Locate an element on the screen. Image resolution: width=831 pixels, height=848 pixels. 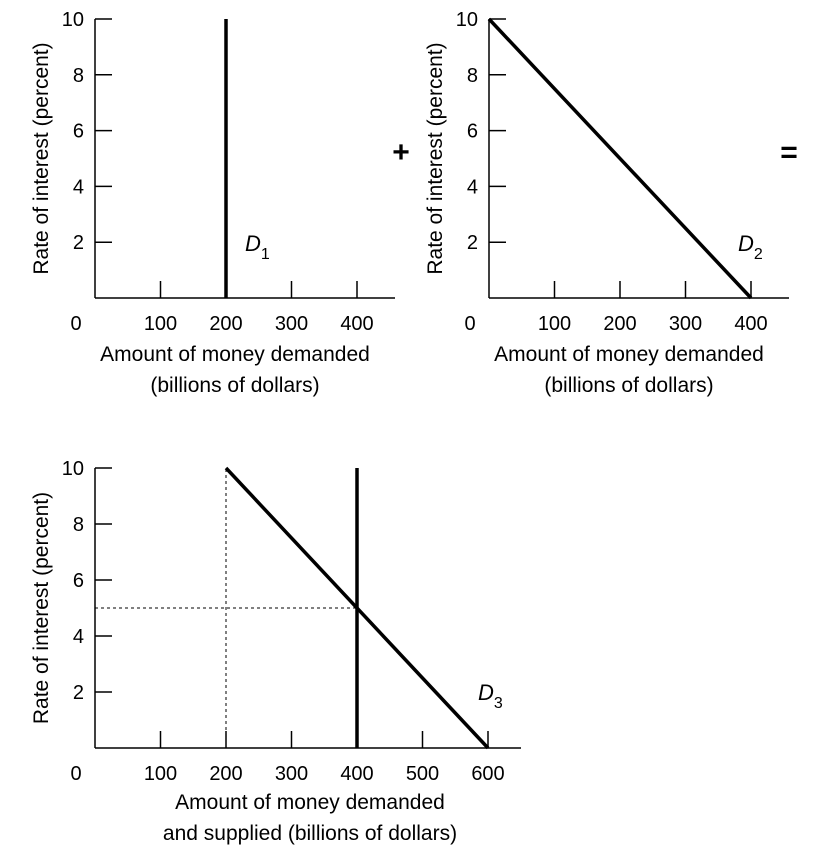
x-tick-label: 500 is located at coordinates (422, 774).